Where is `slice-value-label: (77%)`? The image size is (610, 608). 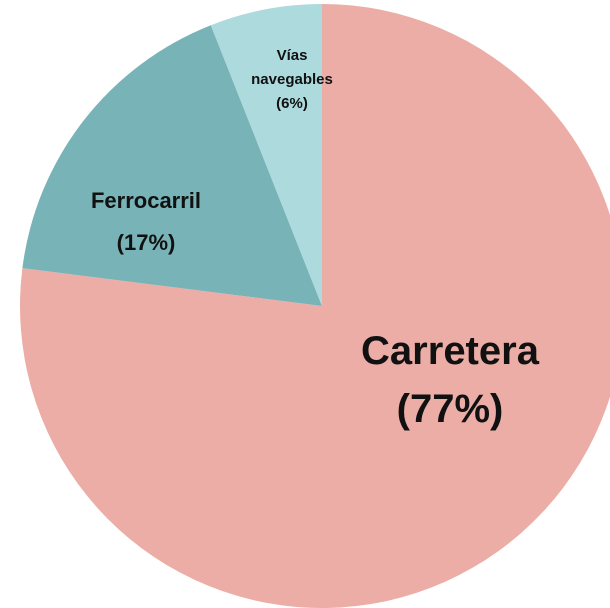 slice-value-label: (77%) is located at coordinates (450, 409).